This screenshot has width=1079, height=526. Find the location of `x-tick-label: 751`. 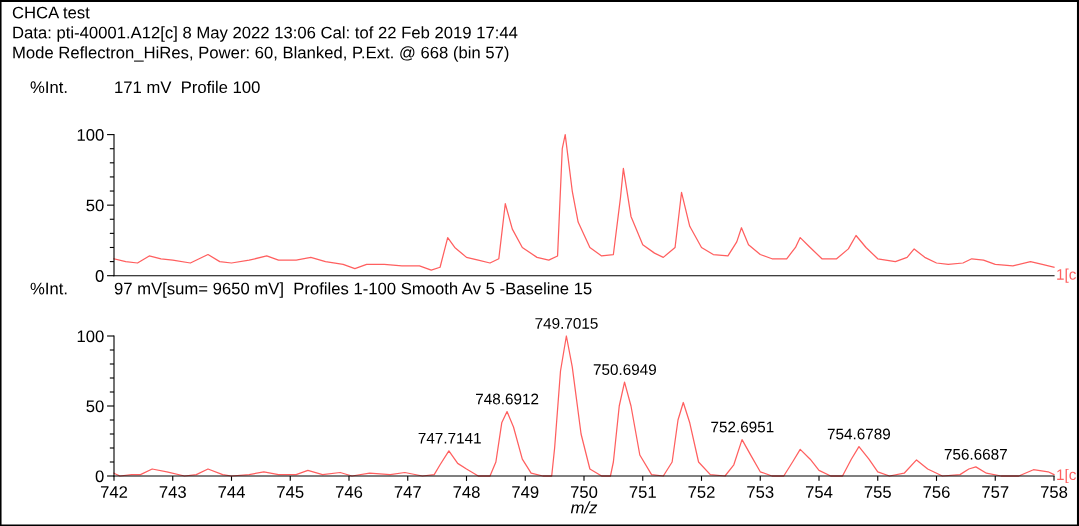

x-tick-label: 751 is located at coordinates (642, 492).